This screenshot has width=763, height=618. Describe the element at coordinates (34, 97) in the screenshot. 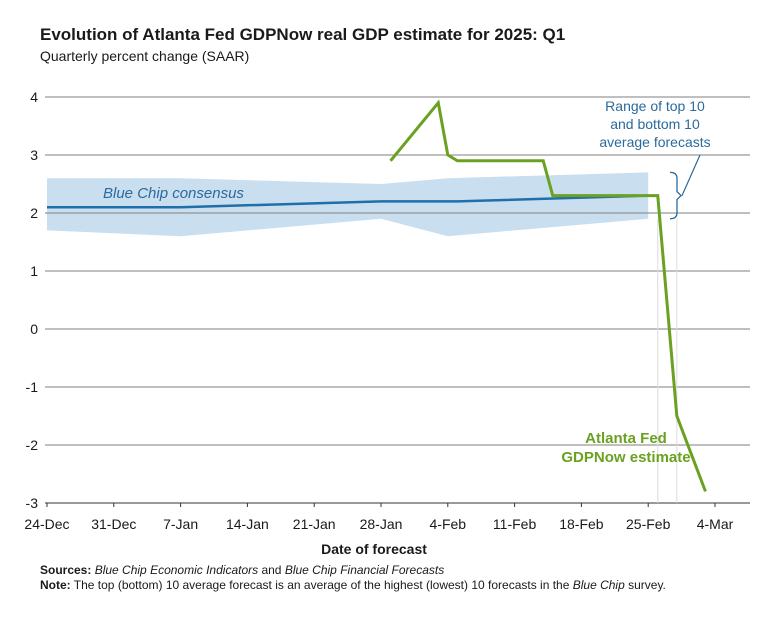

I see `y-tick-label: 4` at that location.